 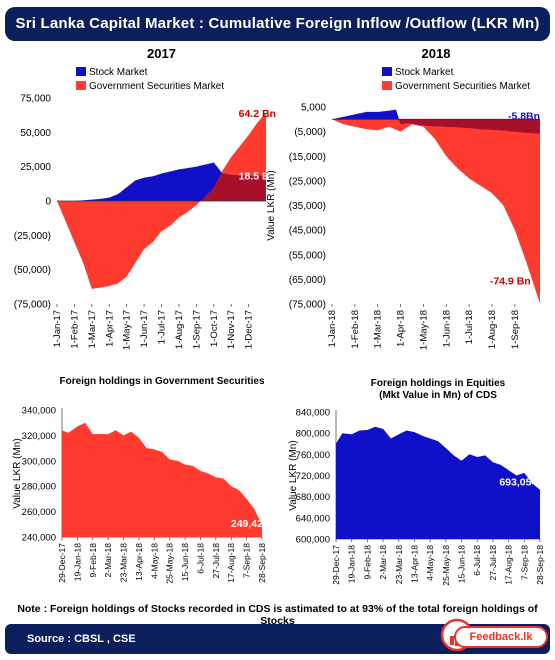 What do you see at coordinates (307, 231) in the screenshot?
I see `y-tick-label: (45,000)` at bounding box center [307, 231].